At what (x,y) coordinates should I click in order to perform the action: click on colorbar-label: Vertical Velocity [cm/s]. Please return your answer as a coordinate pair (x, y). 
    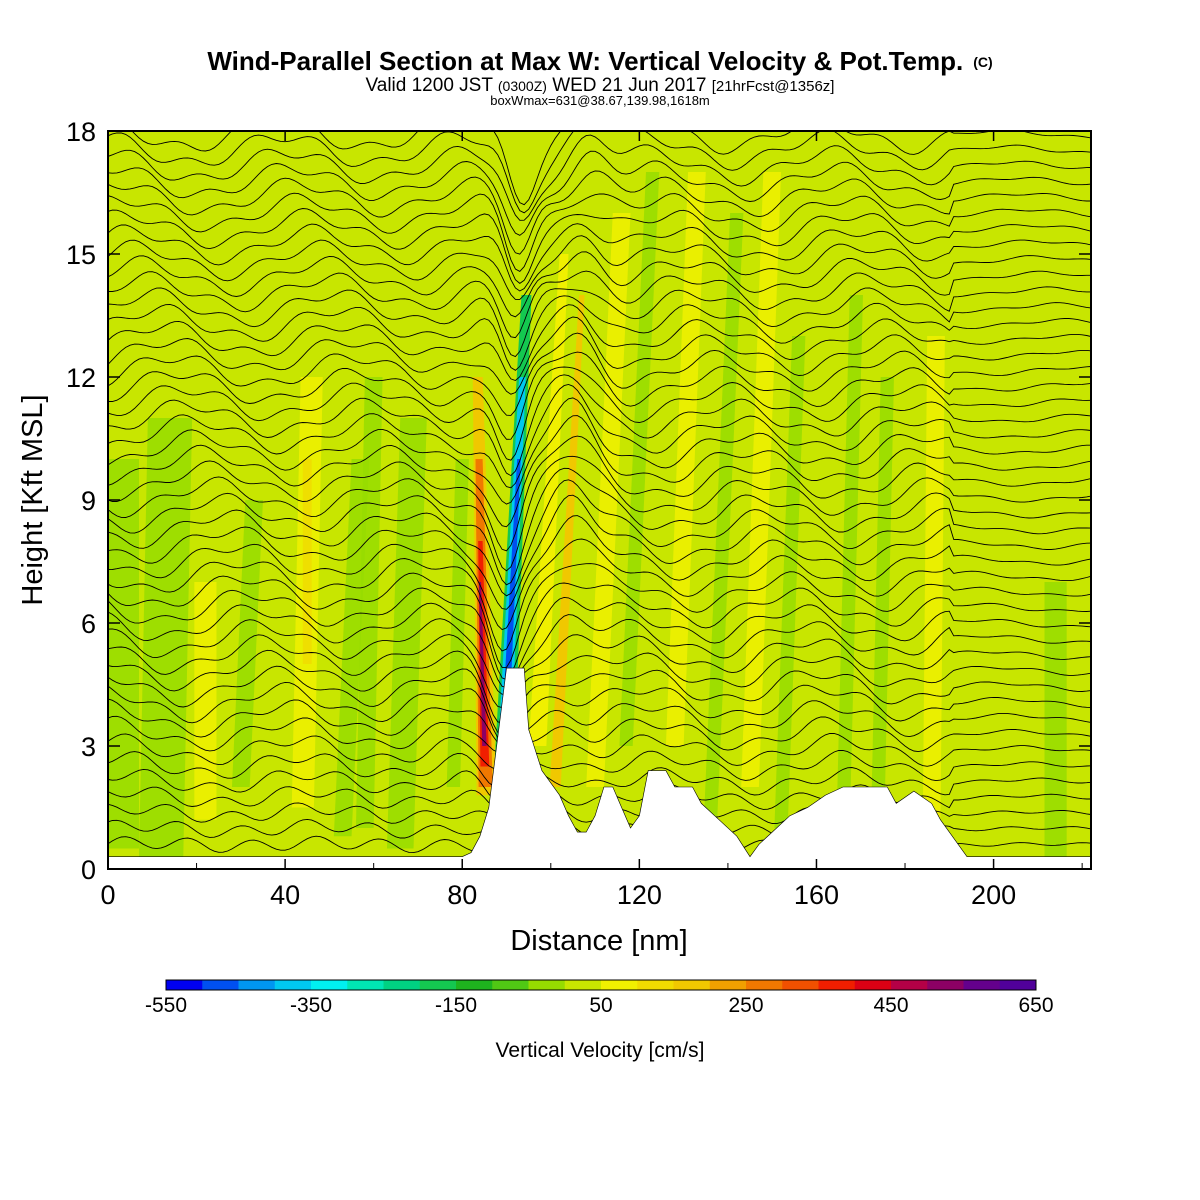
    Looking at the image, I should click on (600, 1050).